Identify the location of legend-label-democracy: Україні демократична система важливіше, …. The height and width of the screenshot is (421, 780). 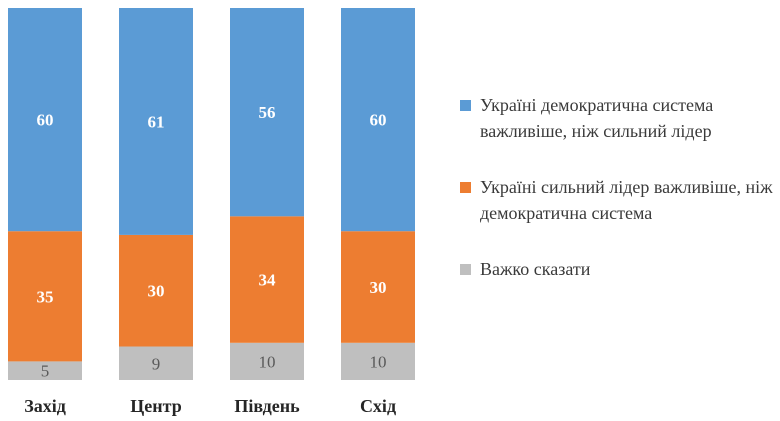
(597, 118).